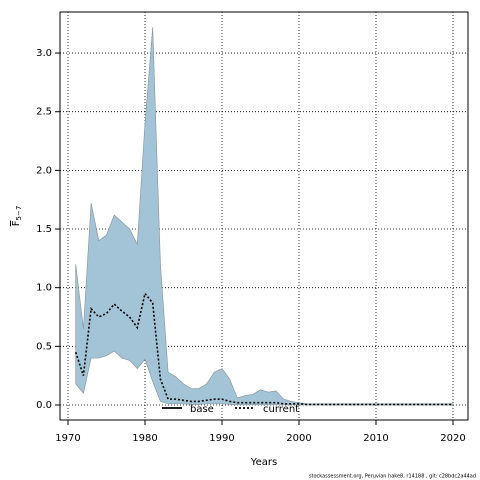 This screenshot has height=480, width=480. Describe the element at coordinates (452, 438) in the screenshot. I see `x-tick-label: 2020` at that location.